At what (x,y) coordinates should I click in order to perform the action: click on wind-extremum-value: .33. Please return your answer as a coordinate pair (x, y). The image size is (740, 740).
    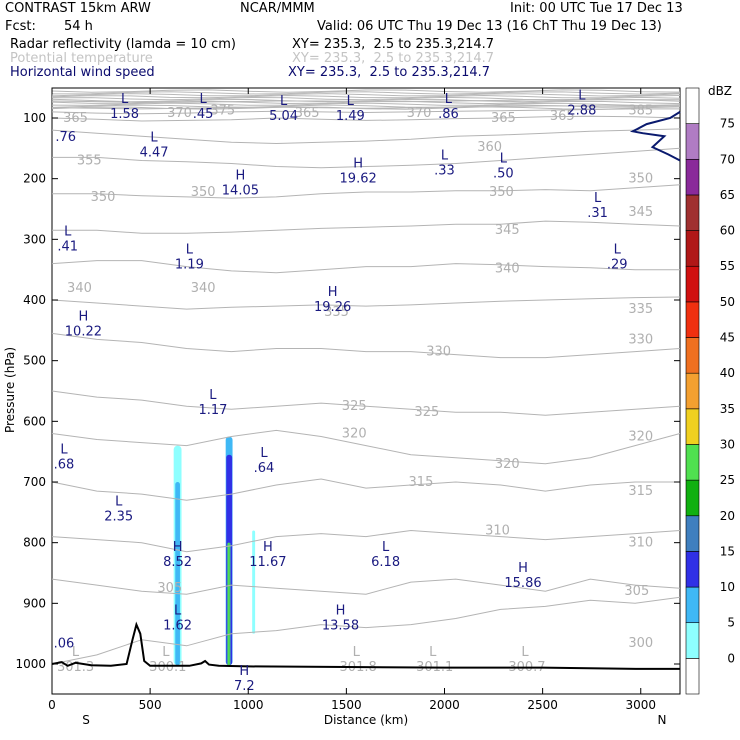
    Looking at the image, I should click on (444, 171).